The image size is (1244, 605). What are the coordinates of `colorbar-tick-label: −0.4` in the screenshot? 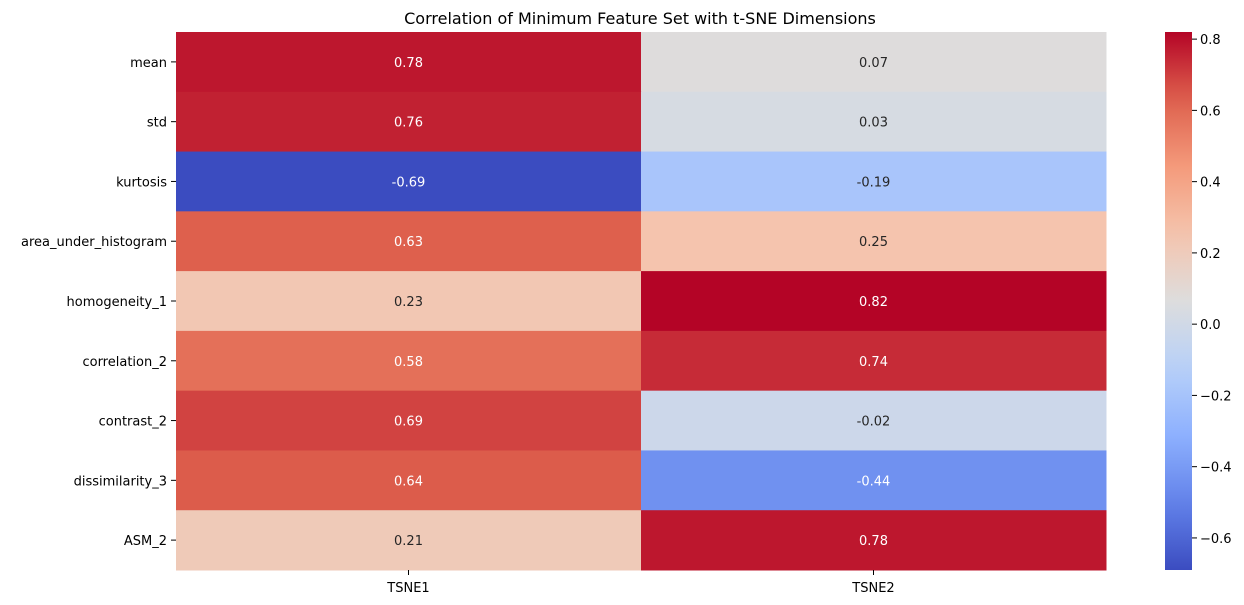 It's located at (1216, 468).